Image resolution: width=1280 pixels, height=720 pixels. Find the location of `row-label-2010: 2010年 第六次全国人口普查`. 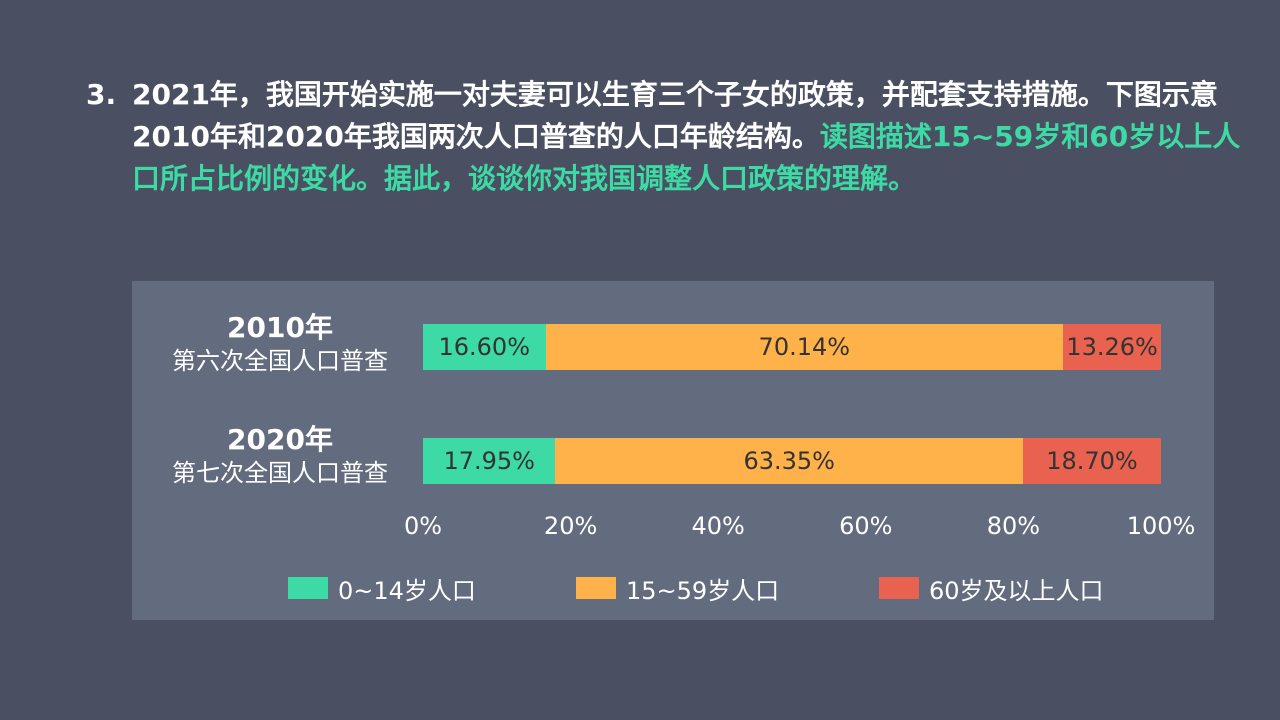

row-label-2010: 2010年 第六次全国人口普查 is located at coordinates (280, 344).